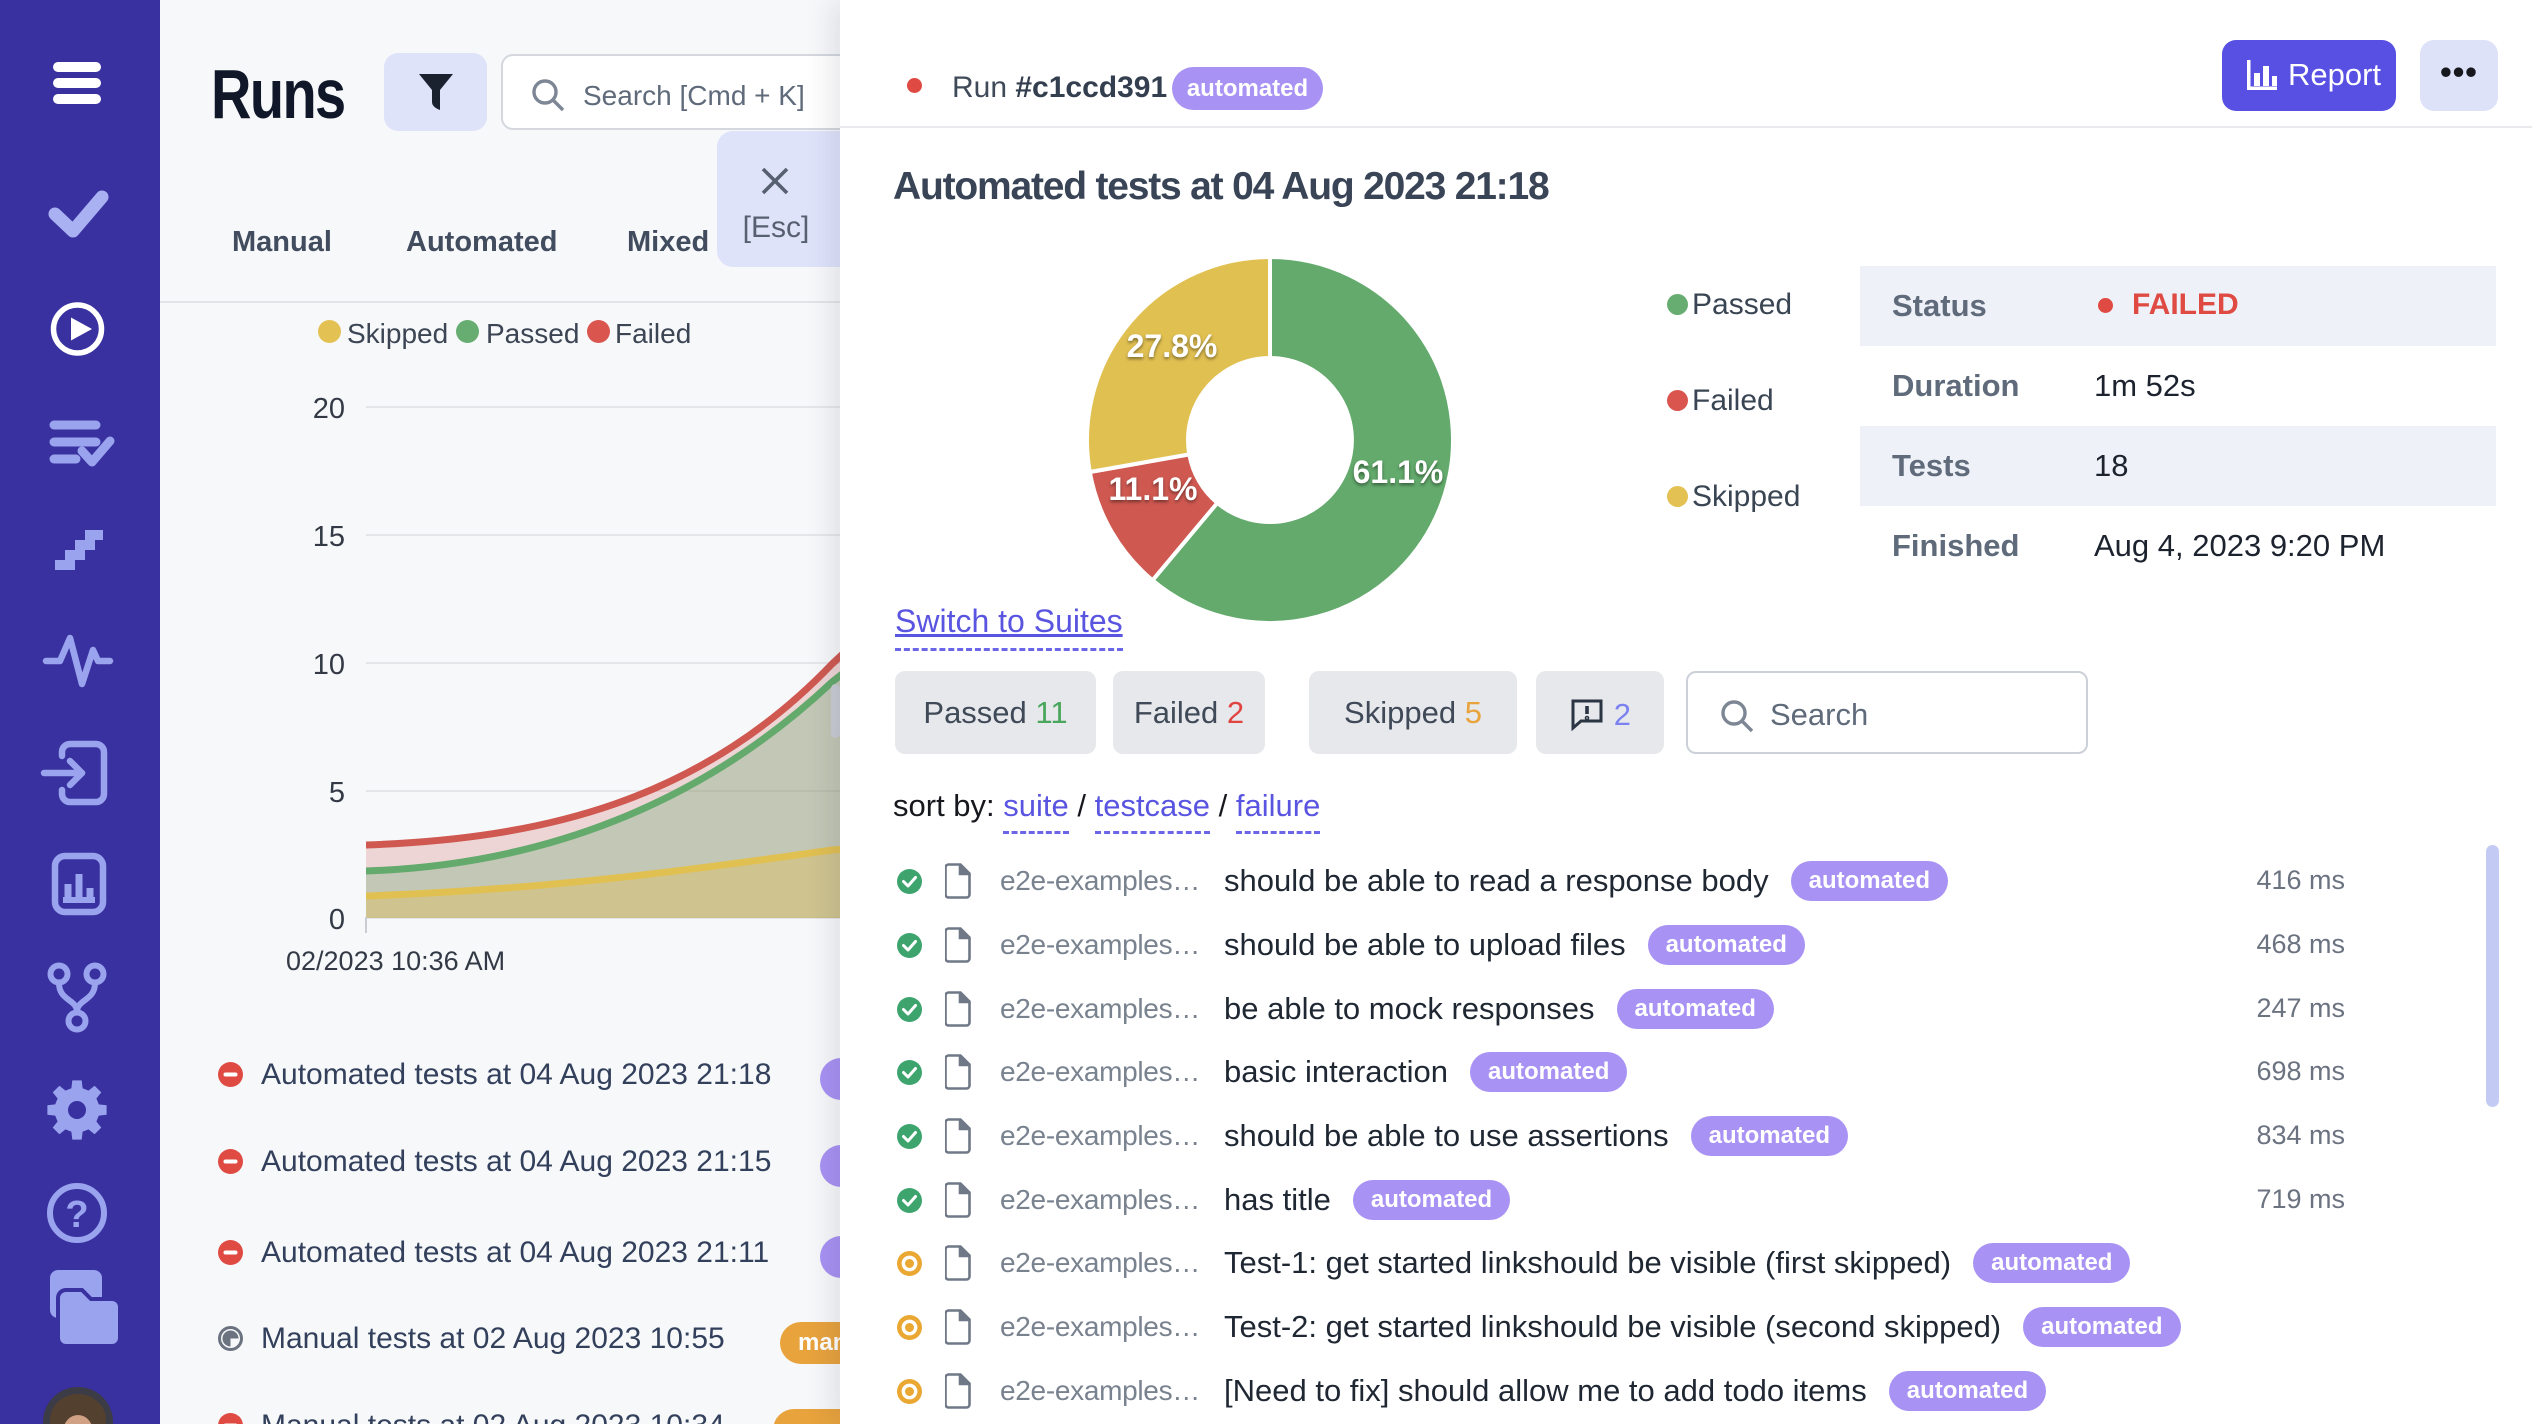  Describe the element at coordinates (1153, 489) in the screenshot. I see `svg-text: 11.1%` at that location.